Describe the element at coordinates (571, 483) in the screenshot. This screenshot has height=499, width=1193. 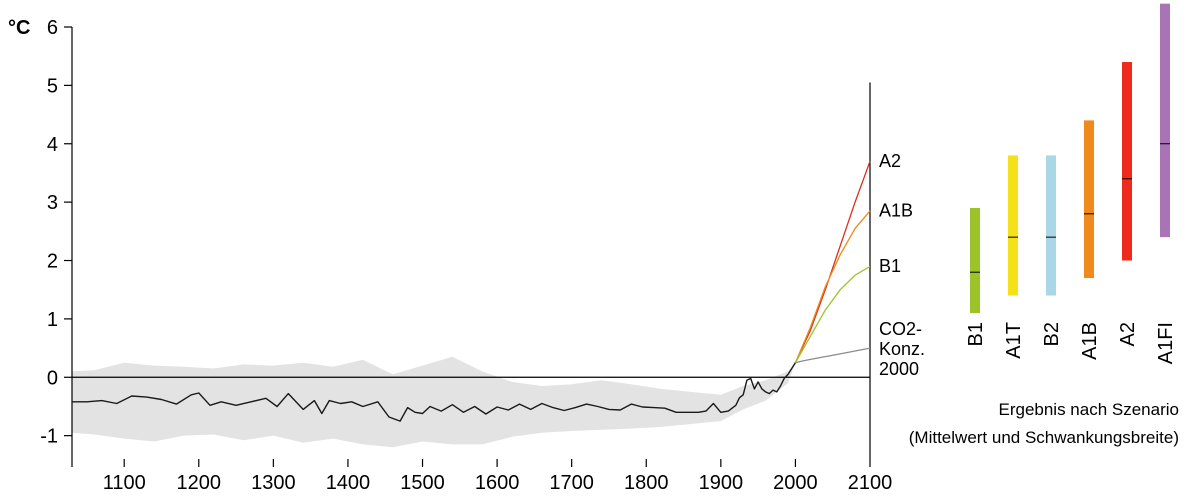
I see `x-tick-label: 1700` at that location.